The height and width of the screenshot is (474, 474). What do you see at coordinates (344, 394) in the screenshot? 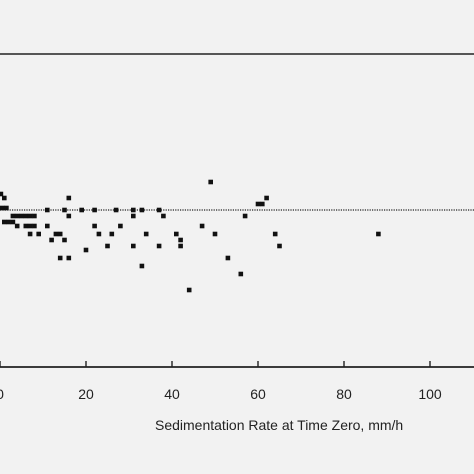
I see `x-tick-label-4: 80` at bounding box center [344, 394].